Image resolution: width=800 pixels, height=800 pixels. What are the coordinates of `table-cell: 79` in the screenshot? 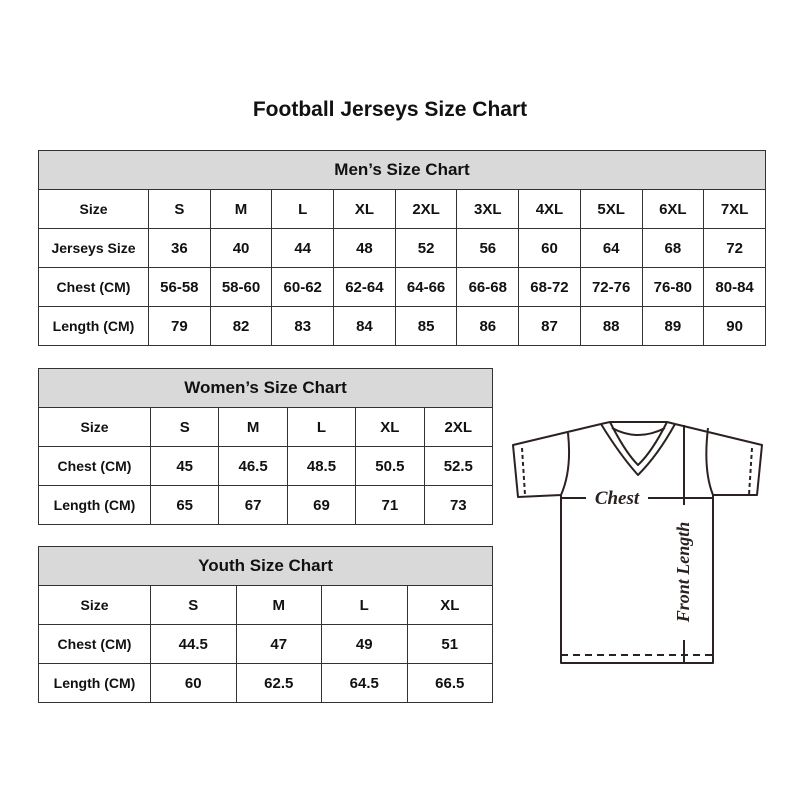 It's located at (179, 326).